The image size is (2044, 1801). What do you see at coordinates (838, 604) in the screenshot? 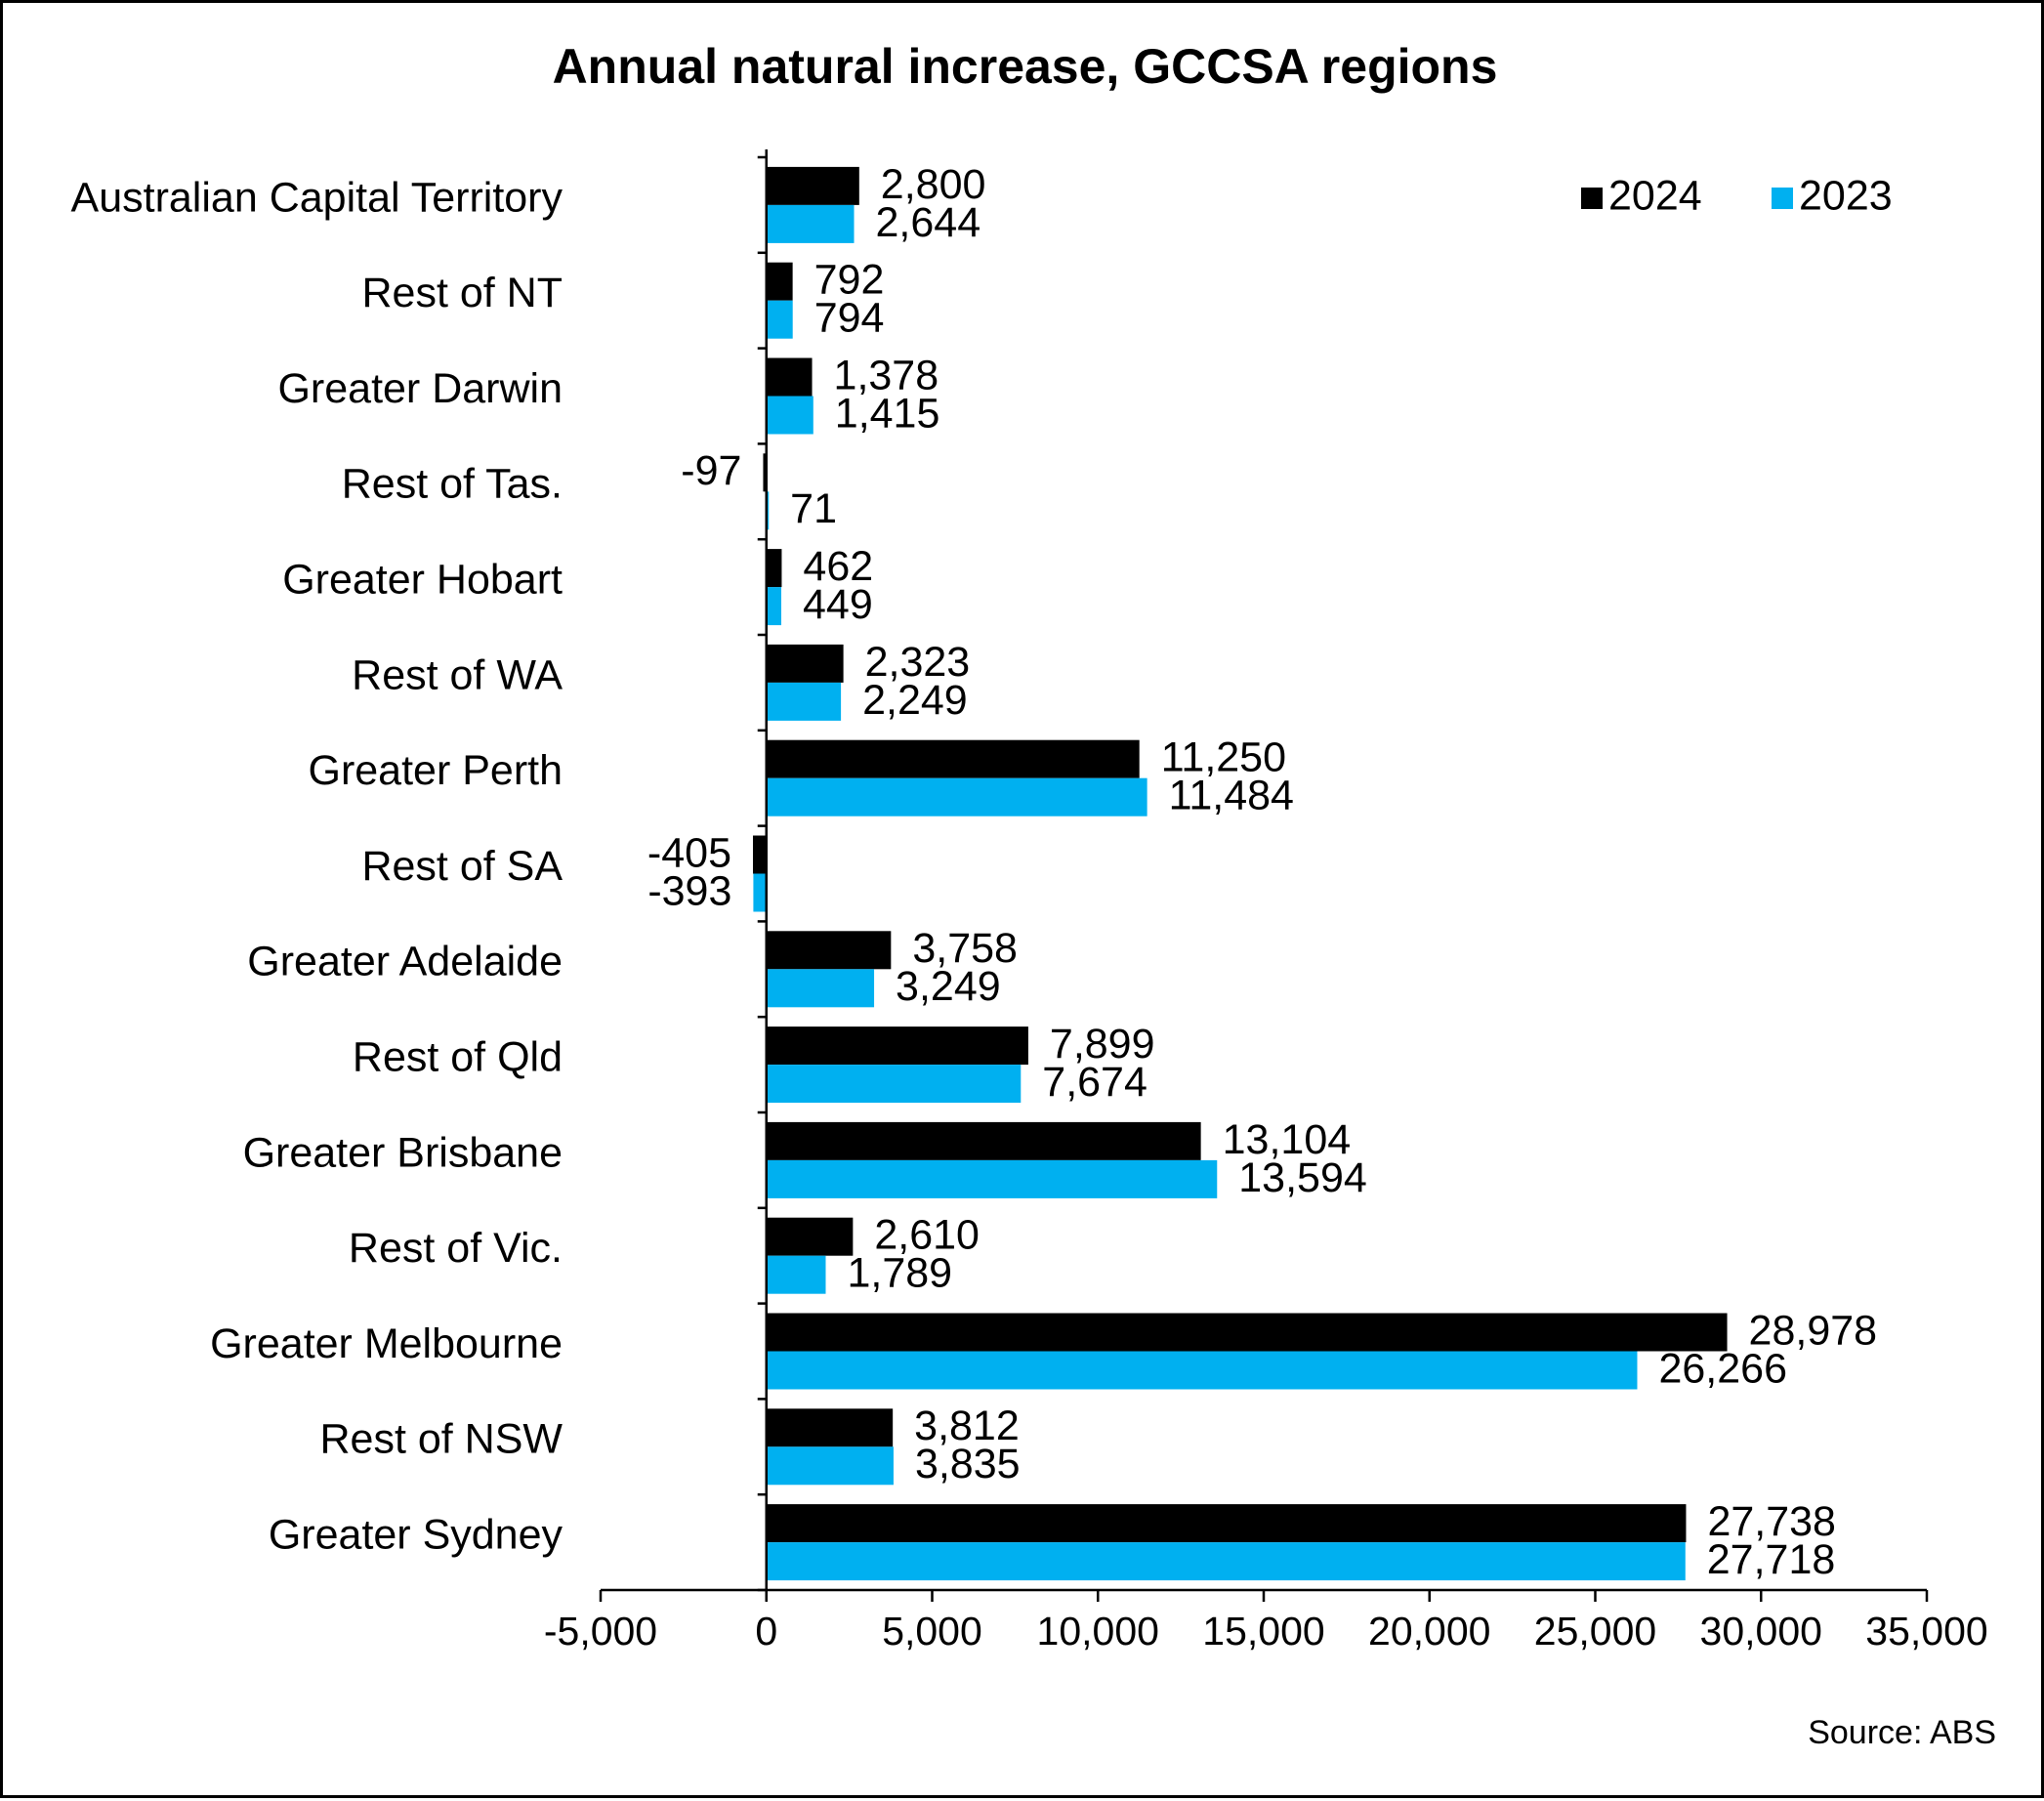
I see `value-label: 449` at bounding box center [838, 604].